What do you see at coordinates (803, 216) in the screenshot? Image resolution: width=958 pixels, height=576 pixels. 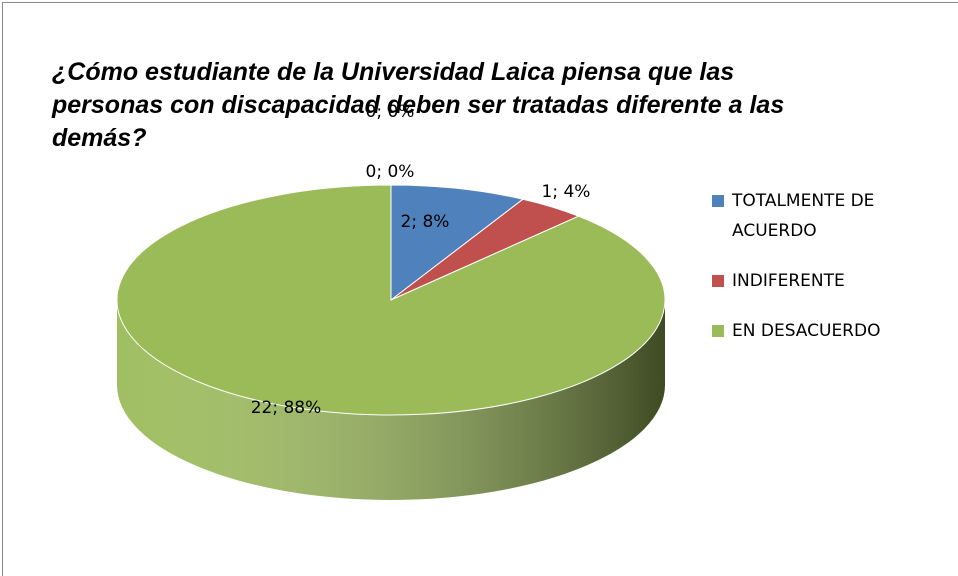 I see `legend-label: TOTALMENTE DE ACUERDO` at bounding box center [803, 216].